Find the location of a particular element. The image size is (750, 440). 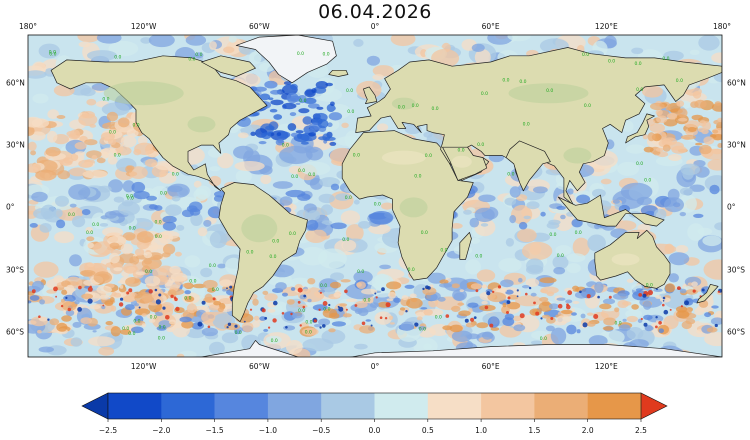

colorbar-tick-label: 1.0 is located at coordinates (481, 430).